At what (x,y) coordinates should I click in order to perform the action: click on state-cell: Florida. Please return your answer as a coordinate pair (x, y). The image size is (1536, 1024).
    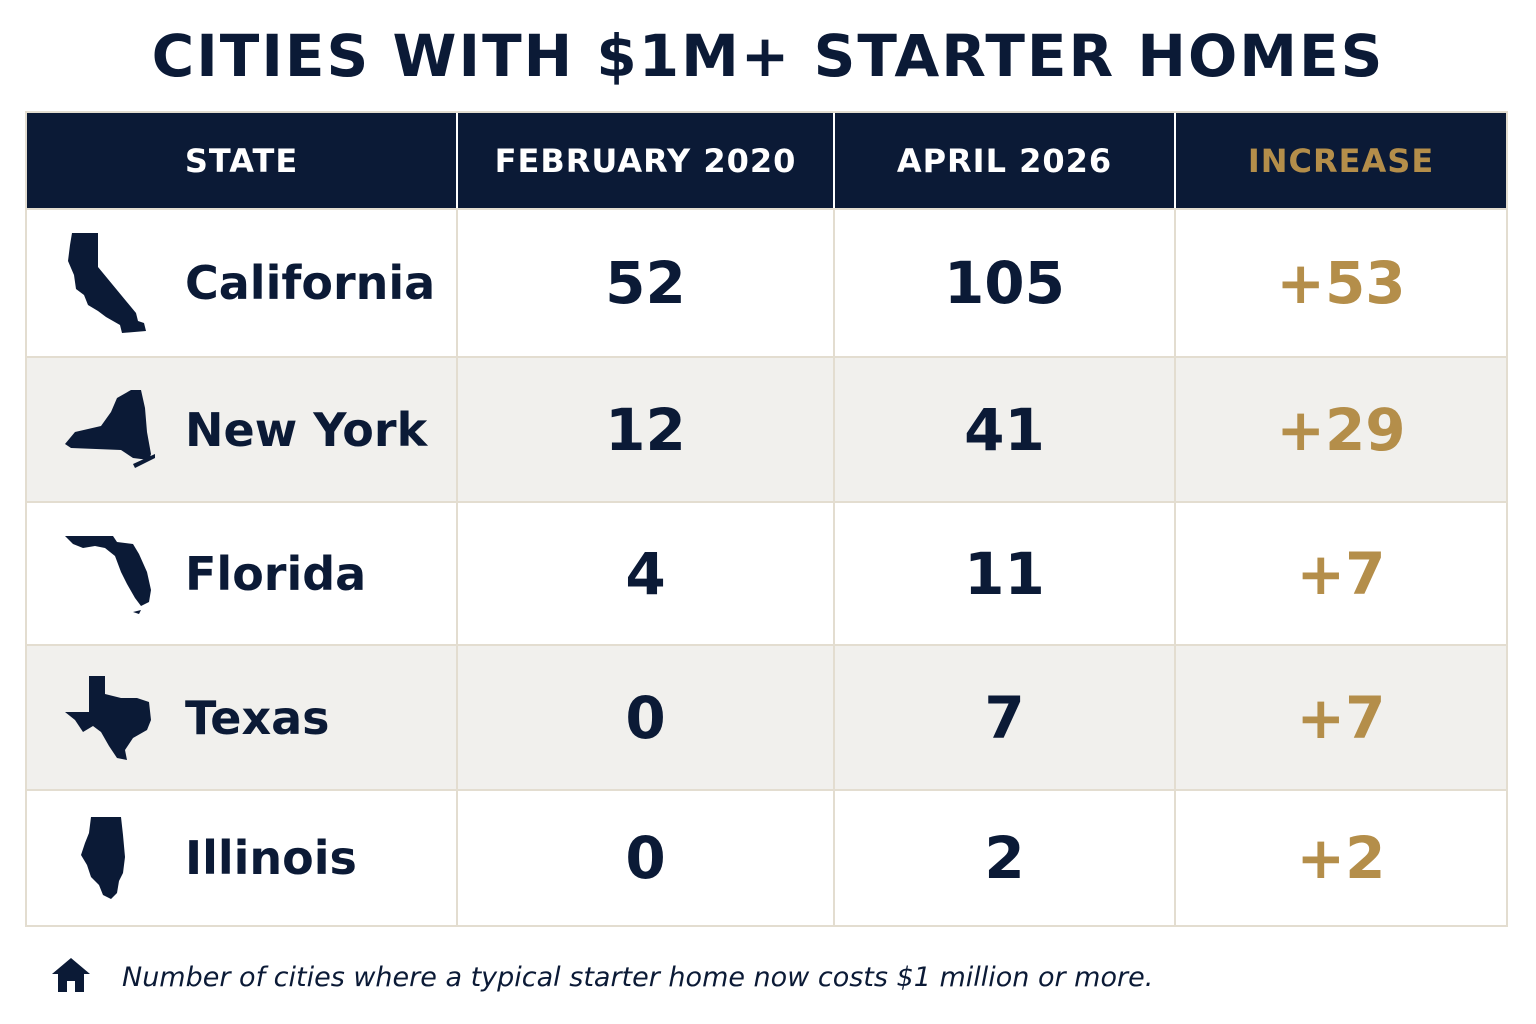
    Looking at the image, I should click on (242, 573).